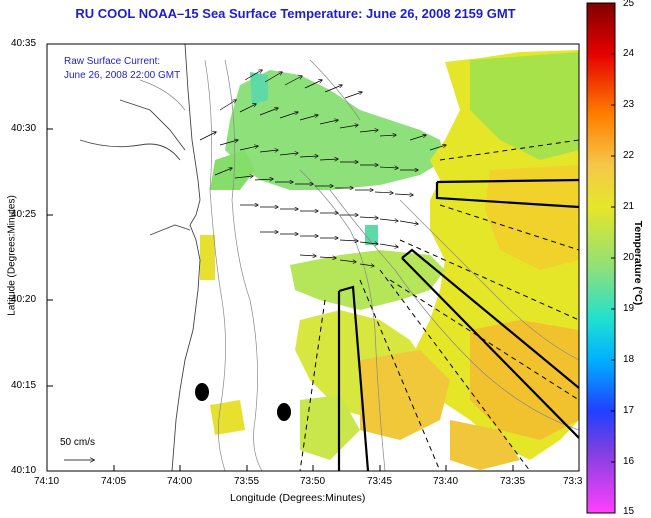 The height and width of the screenshot is (518, 651). What do you see at coordinates (446, 481) in the screenshot?
I see `x-tick-label: 73:40` at bounding box center [446, 481].